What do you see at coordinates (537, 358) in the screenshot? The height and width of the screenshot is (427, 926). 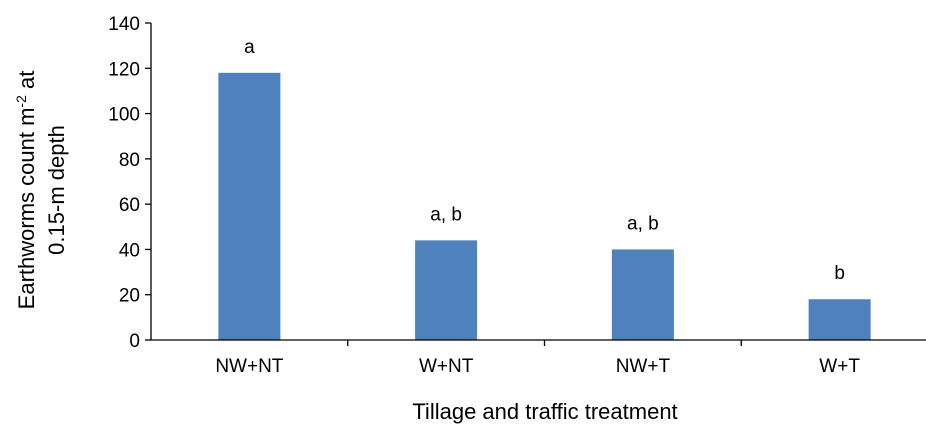 I see `x-axis-ticks: NW+NT W+NT NW+T W+T` at bounding box center [537, 358].